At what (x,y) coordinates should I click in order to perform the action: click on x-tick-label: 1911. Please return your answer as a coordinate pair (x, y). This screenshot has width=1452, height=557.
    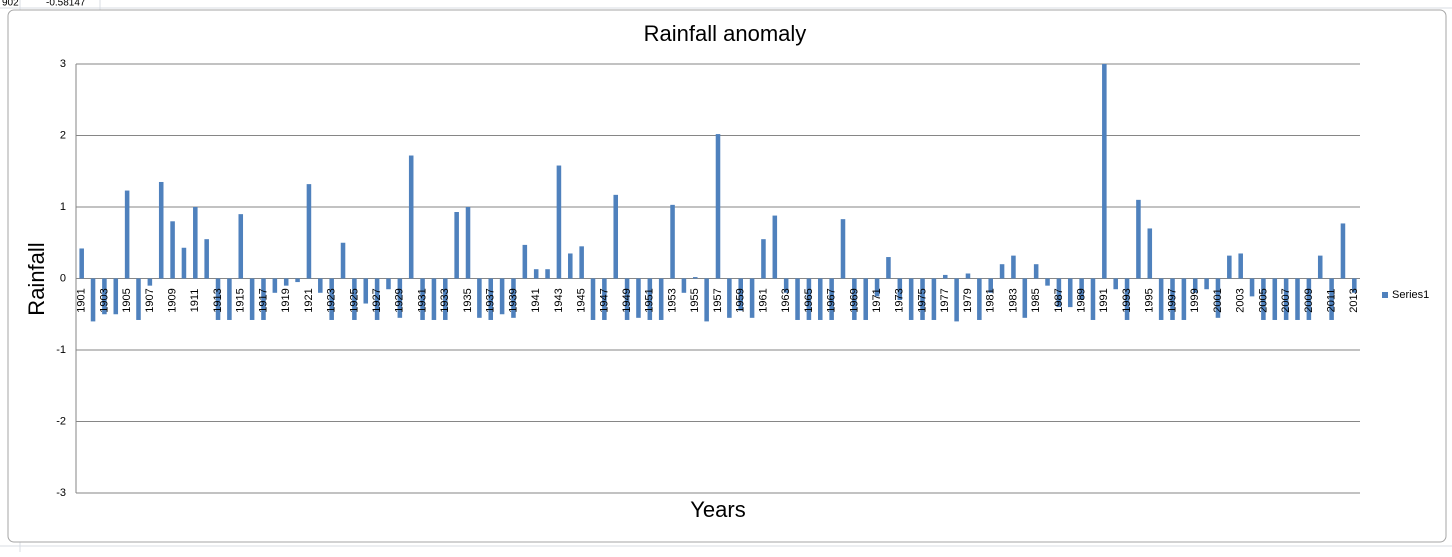
    Looking at the image, I should click on (195, 301).